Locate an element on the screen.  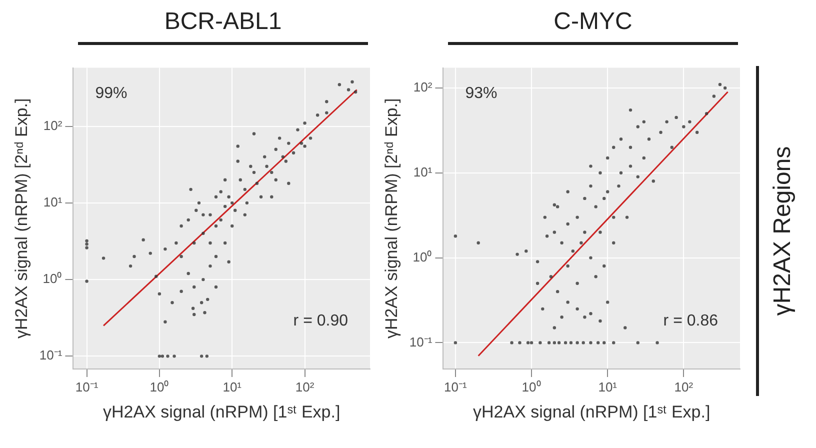
annotation: 93% is located at coordinates (481, 93).